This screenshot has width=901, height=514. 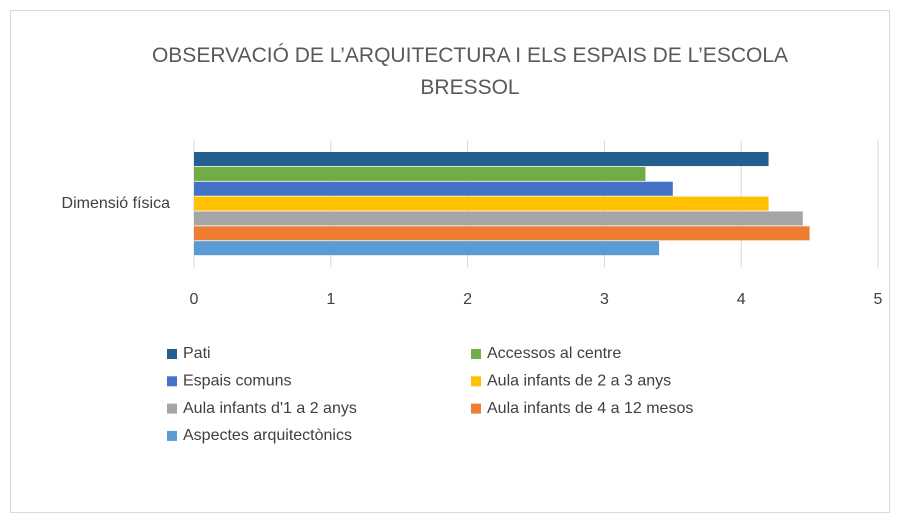 I want to click on legend-label: Accessos al centre, so click(x=554, y=353).